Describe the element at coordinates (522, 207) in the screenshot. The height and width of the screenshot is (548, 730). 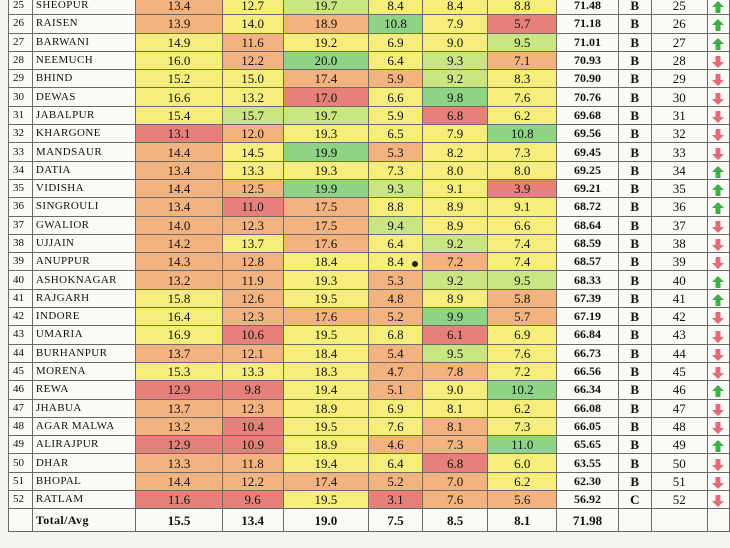
I see `indicator-score-6: 9.1` at that location.